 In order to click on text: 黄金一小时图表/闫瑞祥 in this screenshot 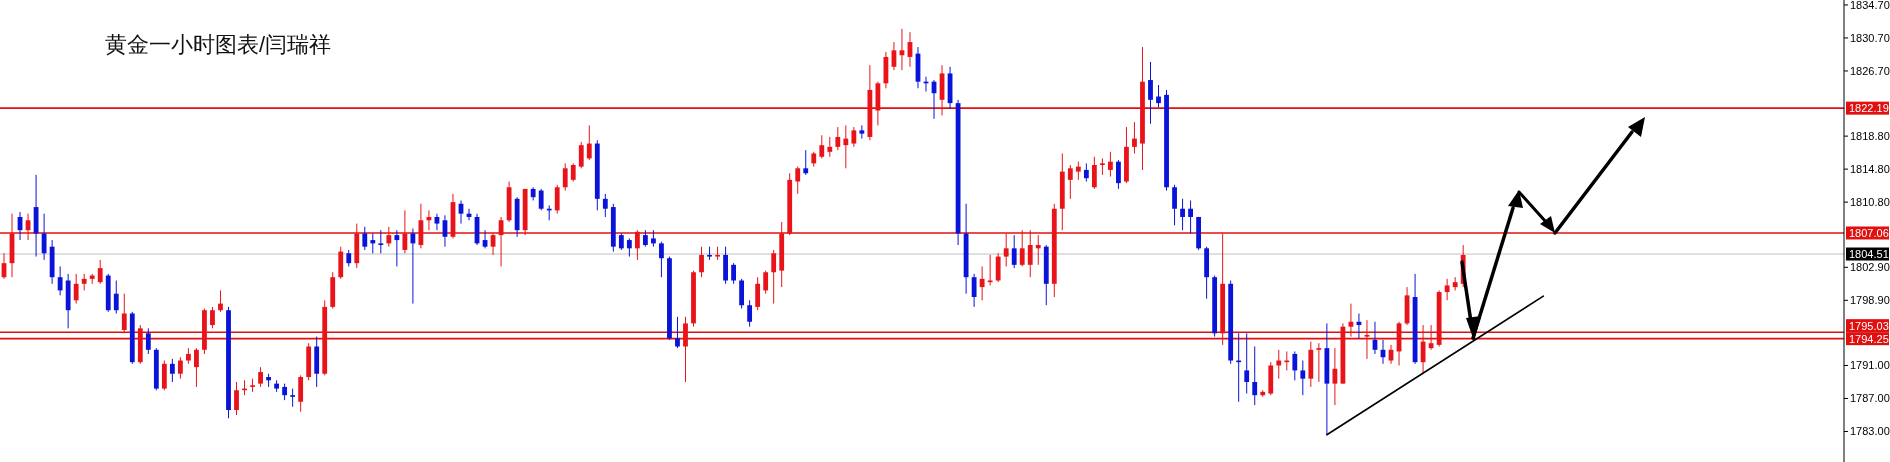, I will do `click(218, 44)`.